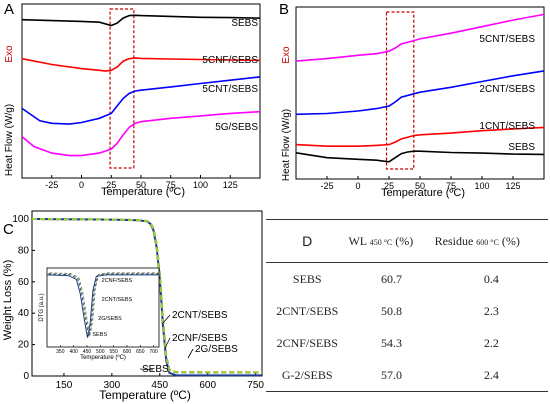  What do you see at coordinates (507, 126) in the screenshot?
I see `series-label: 1CNT/SEBS` at bounding box center [507, 126].